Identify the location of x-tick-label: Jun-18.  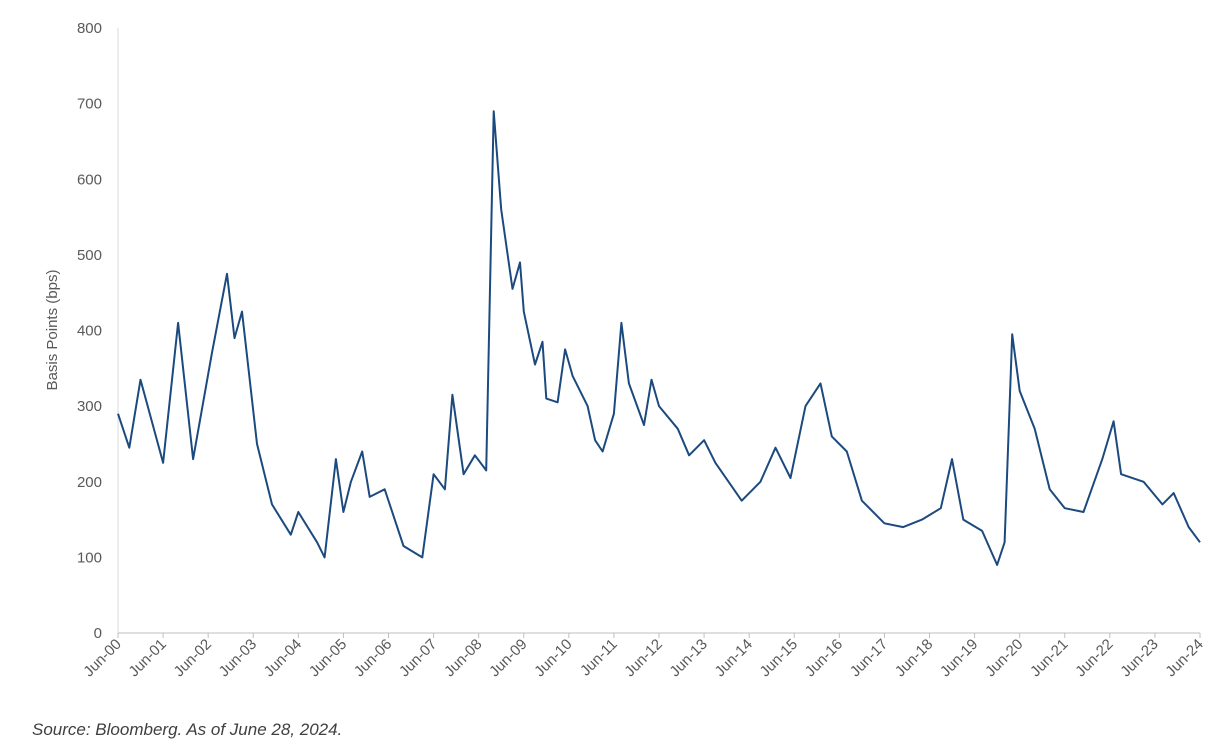
(914, 658).